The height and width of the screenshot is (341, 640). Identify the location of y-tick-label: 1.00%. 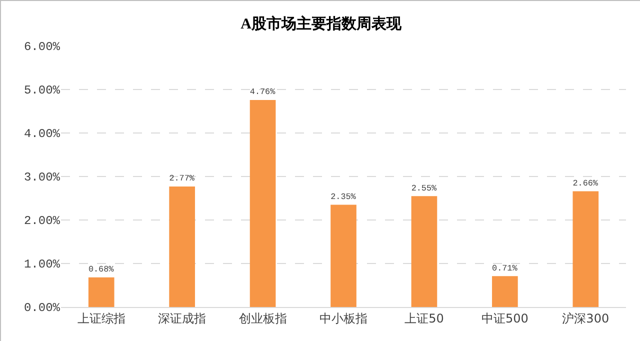
(42, 265).